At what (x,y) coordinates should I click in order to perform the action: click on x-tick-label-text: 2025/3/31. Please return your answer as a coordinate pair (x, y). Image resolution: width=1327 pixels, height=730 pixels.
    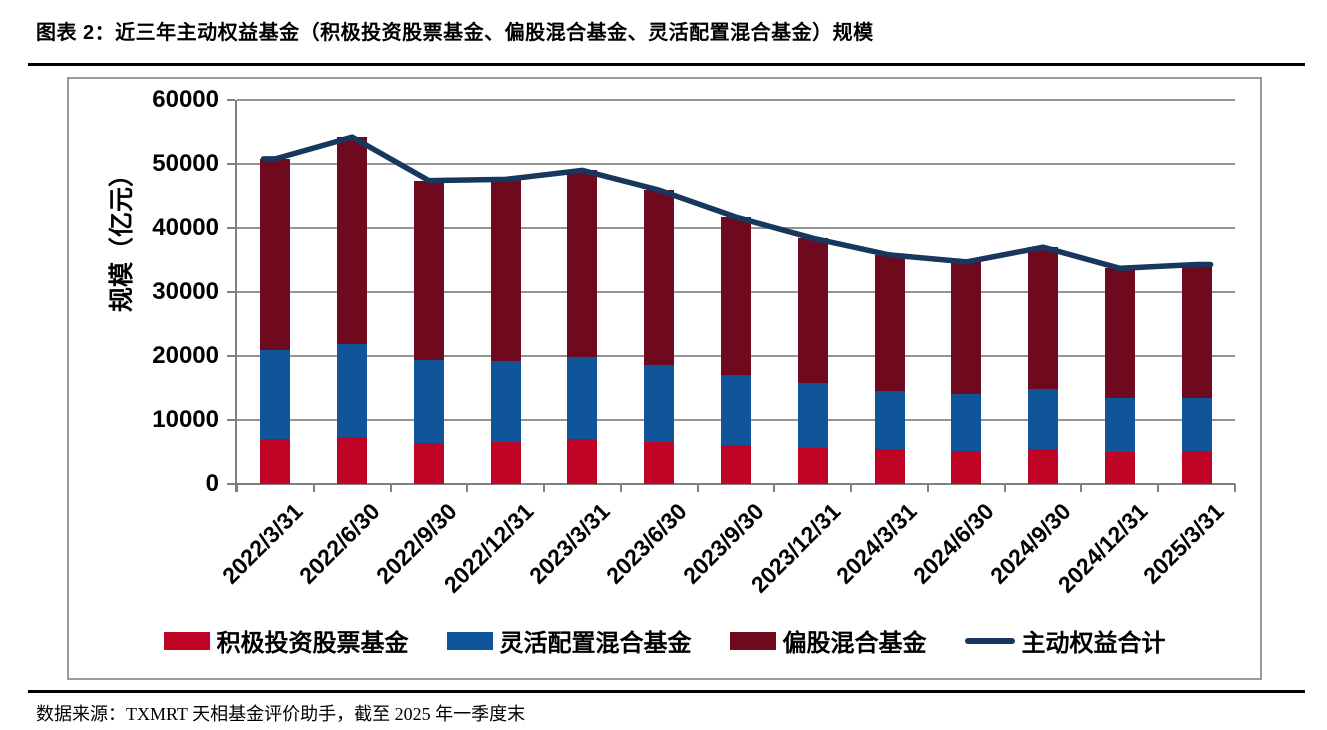
    Looking at the image, I should click on (1183, 543).